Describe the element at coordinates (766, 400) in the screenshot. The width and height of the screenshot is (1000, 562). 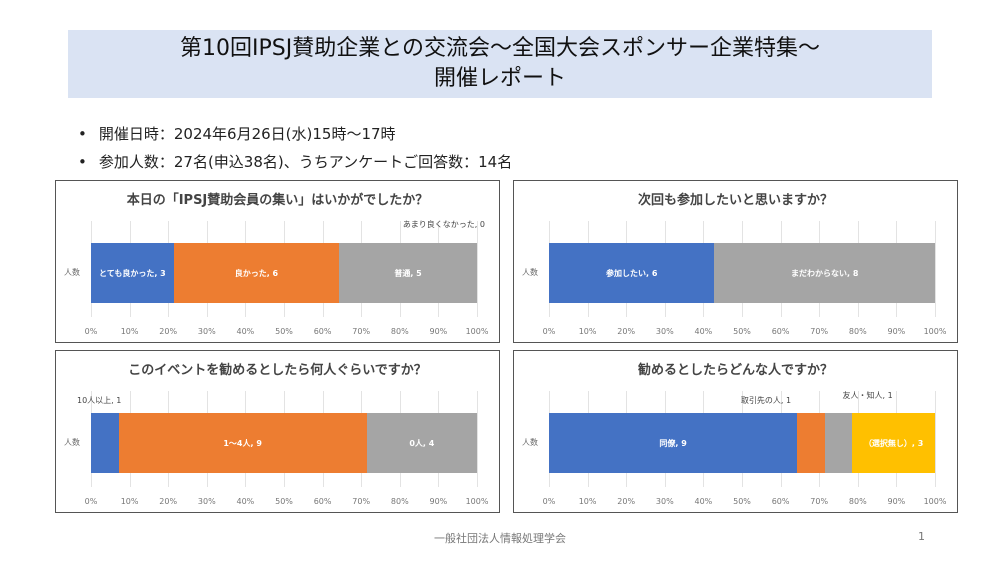
I see `data-label: 取引先の人, 1` at that location.